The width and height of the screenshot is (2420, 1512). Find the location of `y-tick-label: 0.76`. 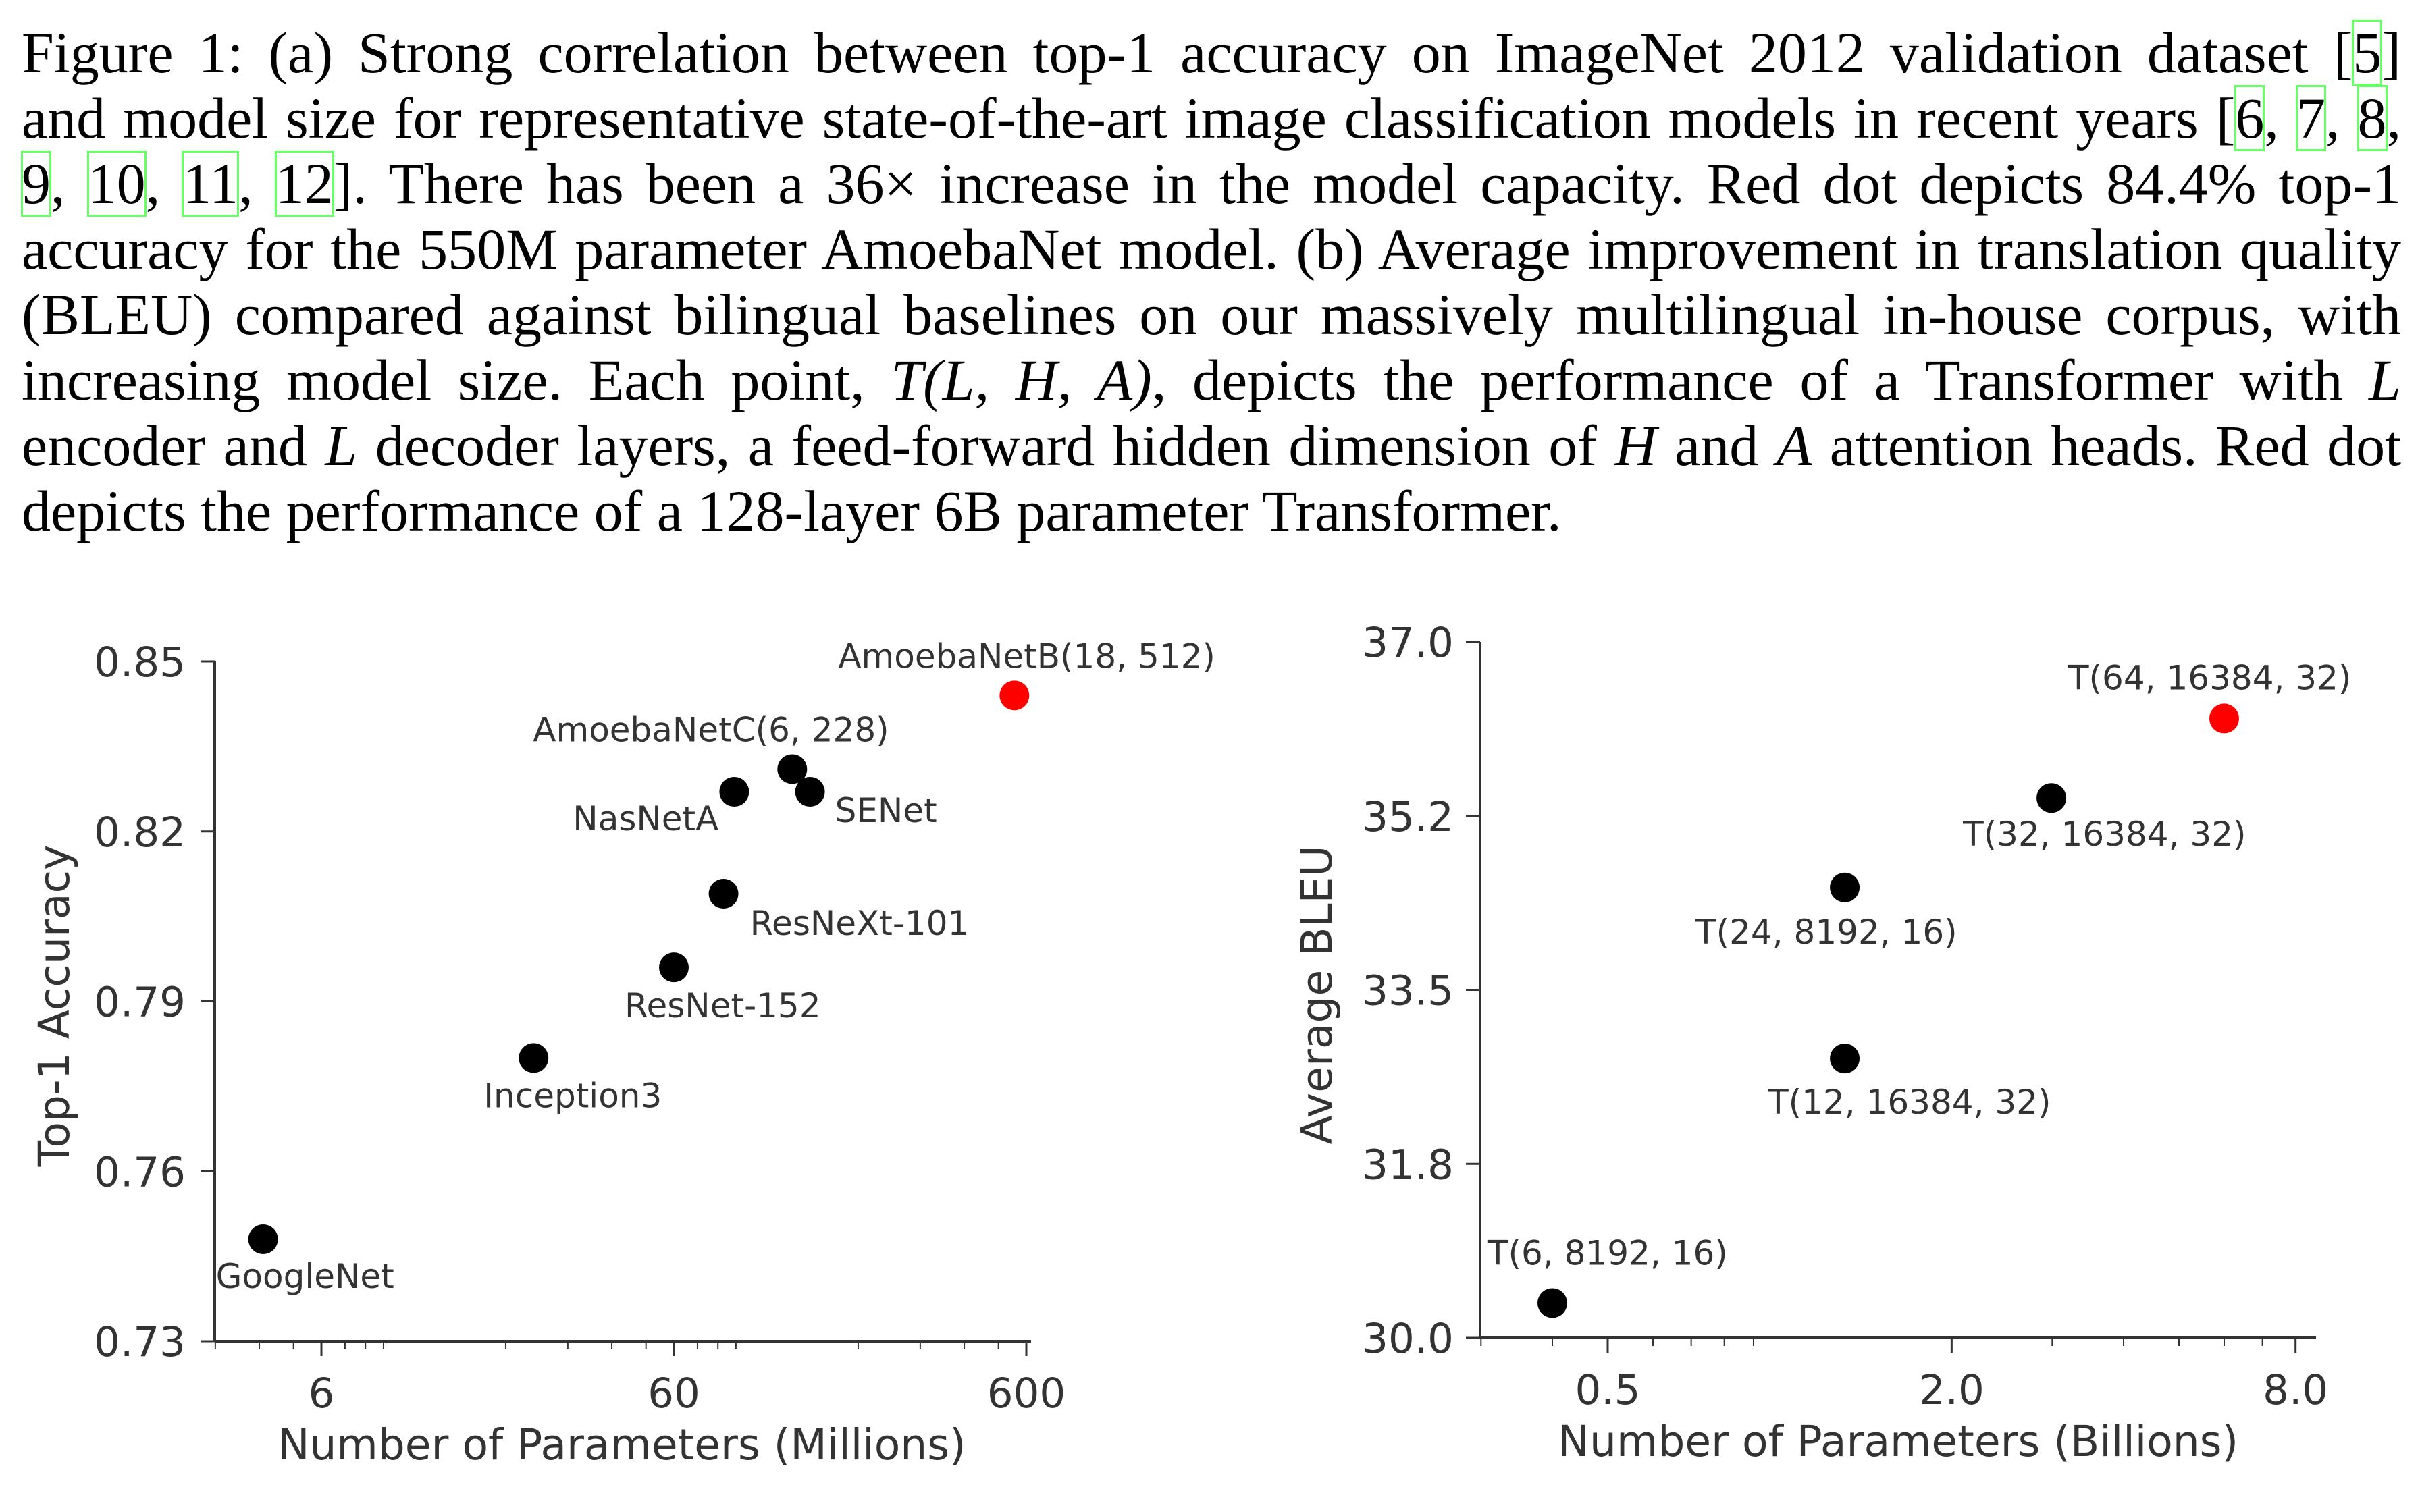

y-tick-label: 0.76 is located at coordinates (140, 1172).